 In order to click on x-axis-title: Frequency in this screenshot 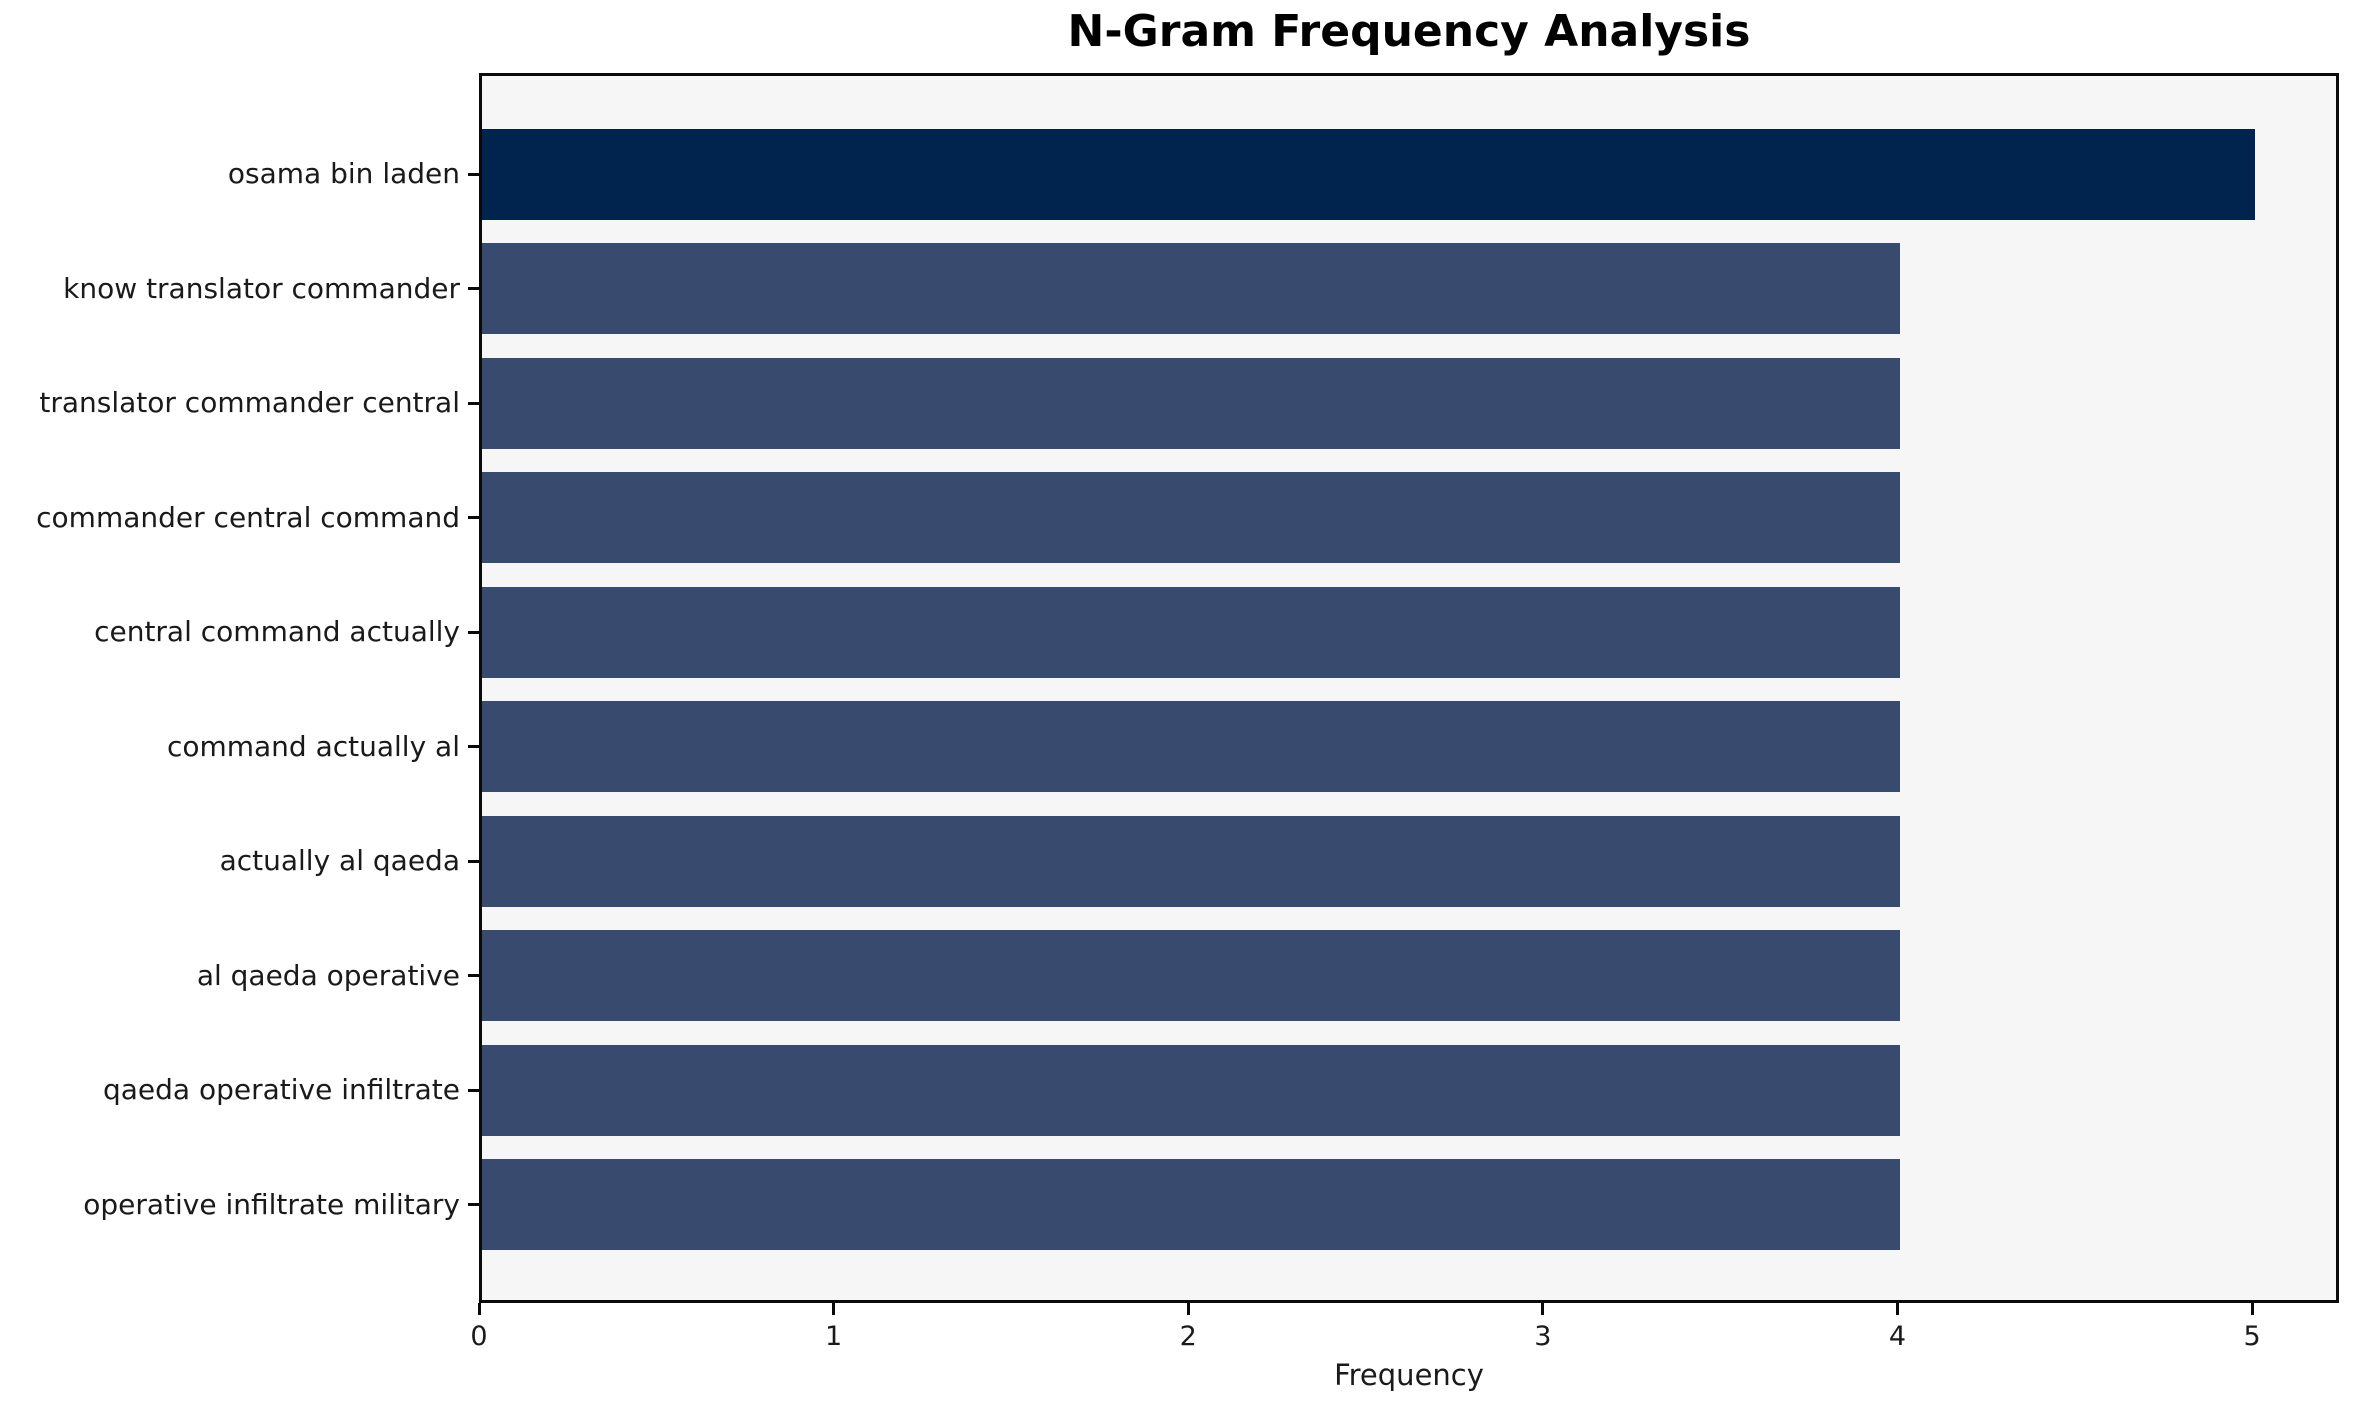, I will do `click(1409, 1375)`.